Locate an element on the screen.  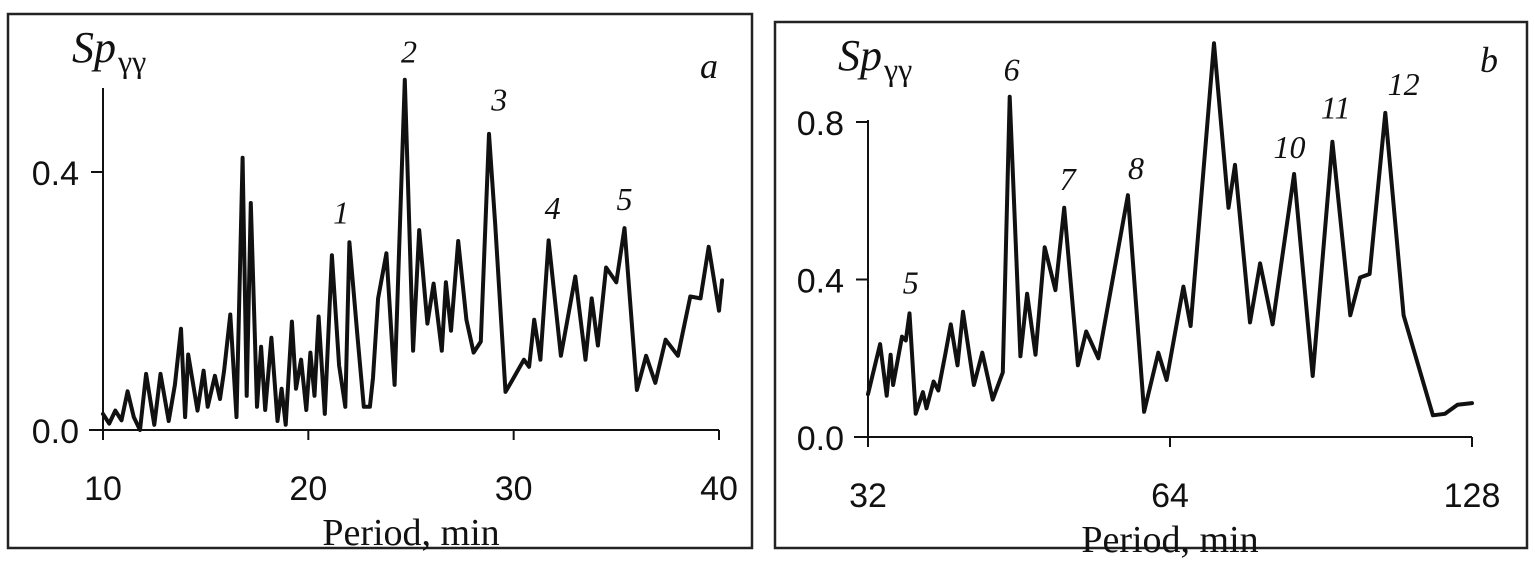
peak-label: 3 is located at coordinates (498, 100).